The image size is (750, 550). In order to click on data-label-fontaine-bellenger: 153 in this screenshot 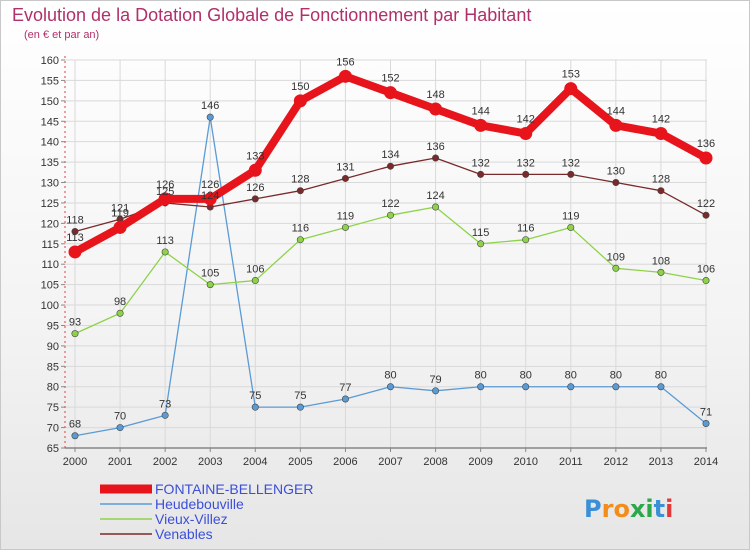, I will do `click(571, 75)`.